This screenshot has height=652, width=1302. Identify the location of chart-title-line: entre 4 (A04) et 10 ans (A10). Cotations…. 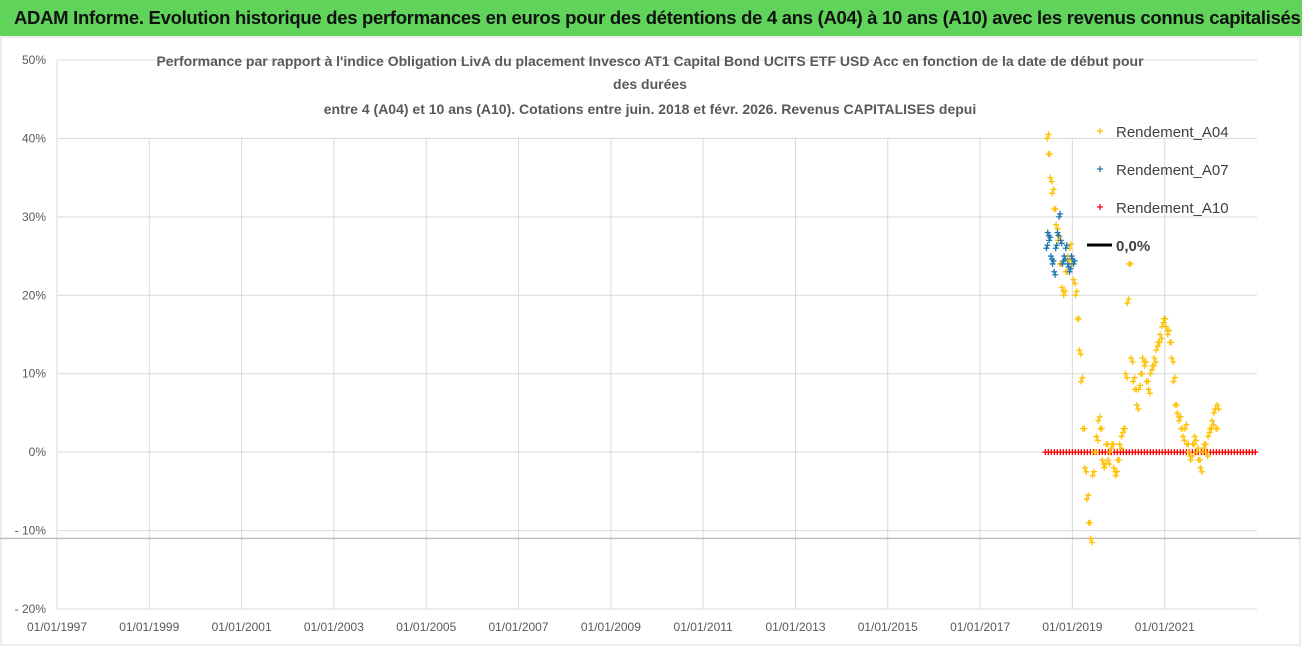
(650, 109).